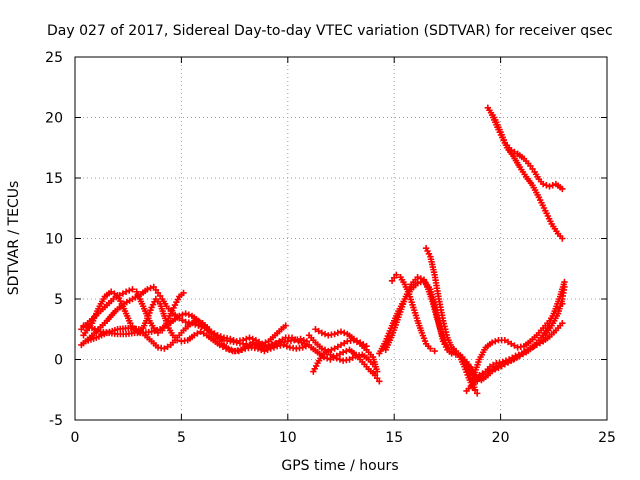 This screenshot has width=640, height=480. What do you see at coordinates (501, 438) in the screenshot?
I see `x-tick-label: 20` at bounding box center [501, 438].